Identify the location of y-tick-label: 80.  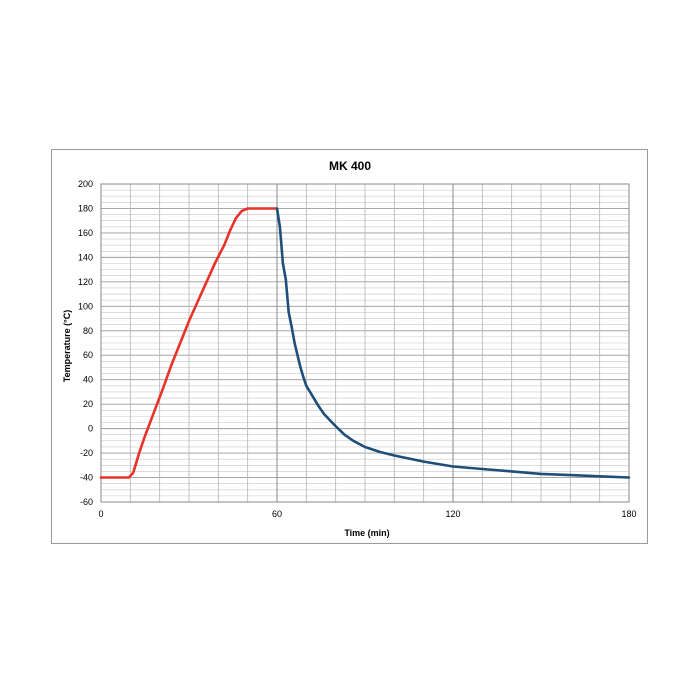
(88, 331).